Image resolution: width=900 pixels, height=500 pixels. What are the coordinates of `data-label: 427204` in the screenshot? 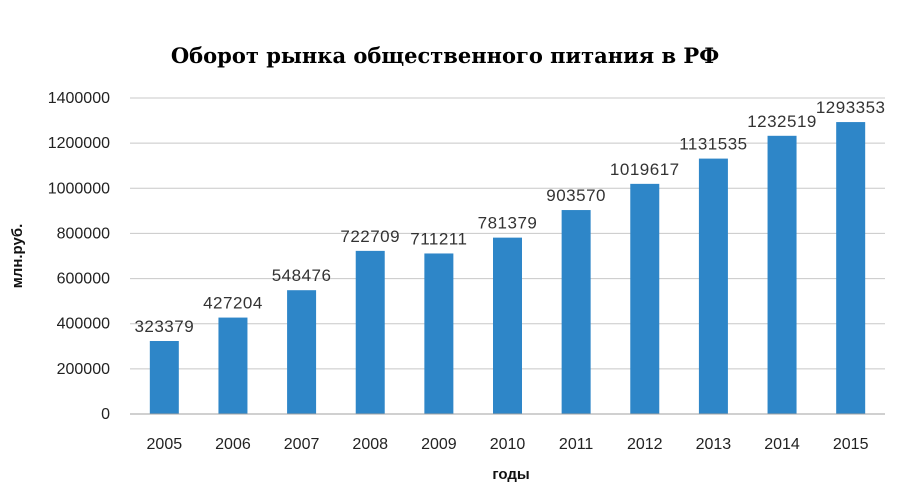 It's located at (233, 303).